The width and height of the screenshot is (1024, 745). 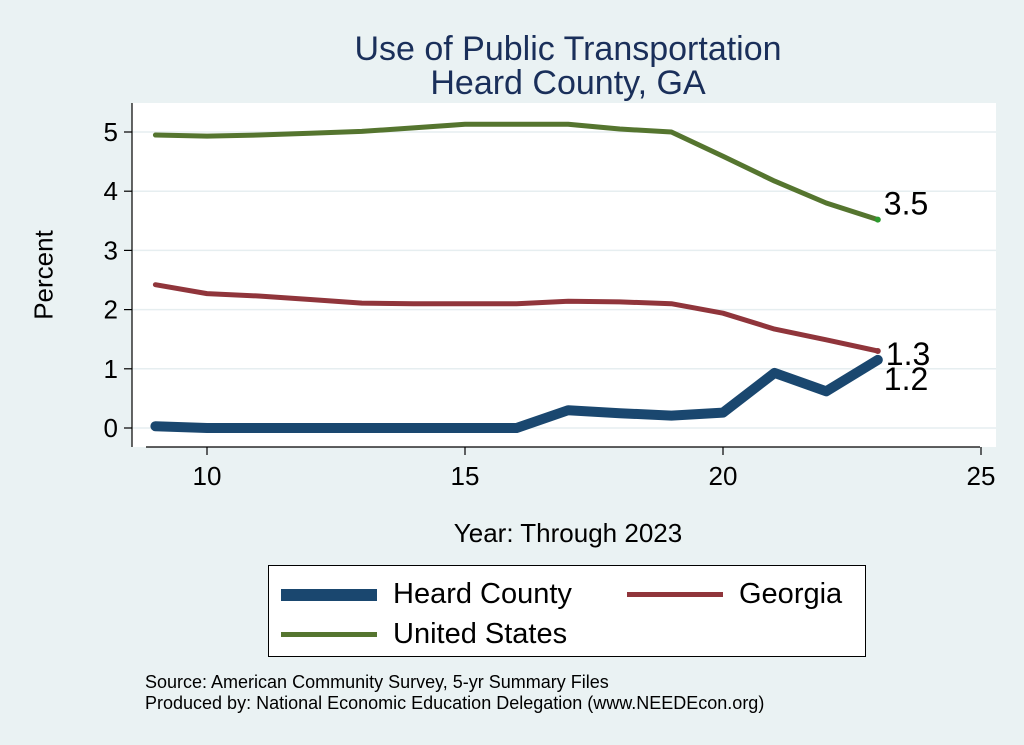 What do you see at coordinates (516, 318) in the screenshot?
I see `series-line-georgia` at bounding box center [516, 318].